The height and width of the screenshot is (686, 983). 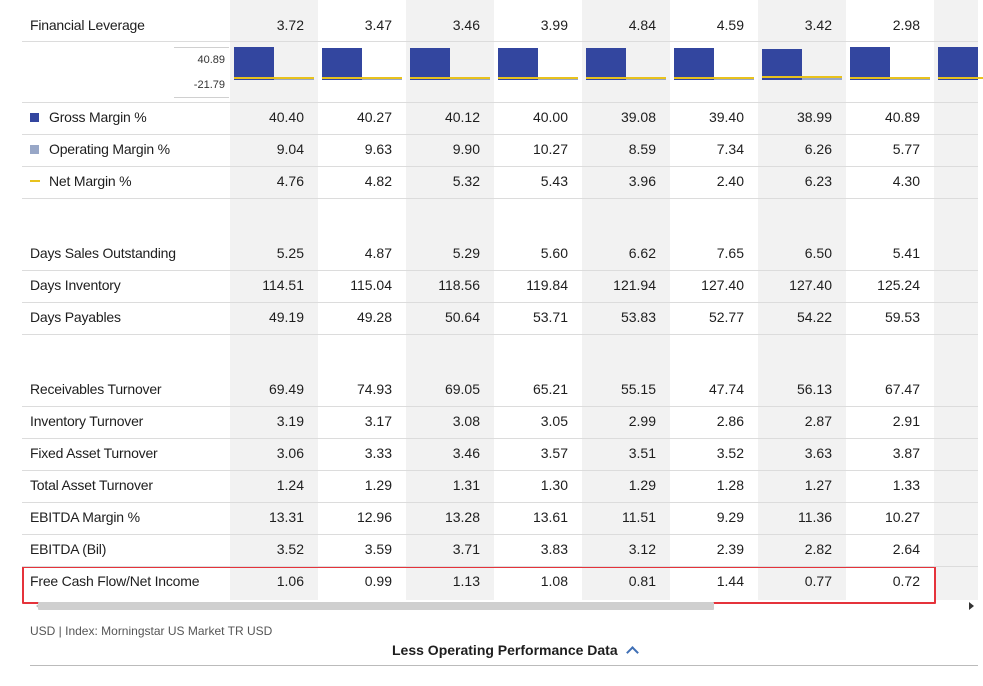 What do you see at coordinates (290, 549) in the screenshot?
I see `table-cell: 3.52` at bounding box center [290, 549].